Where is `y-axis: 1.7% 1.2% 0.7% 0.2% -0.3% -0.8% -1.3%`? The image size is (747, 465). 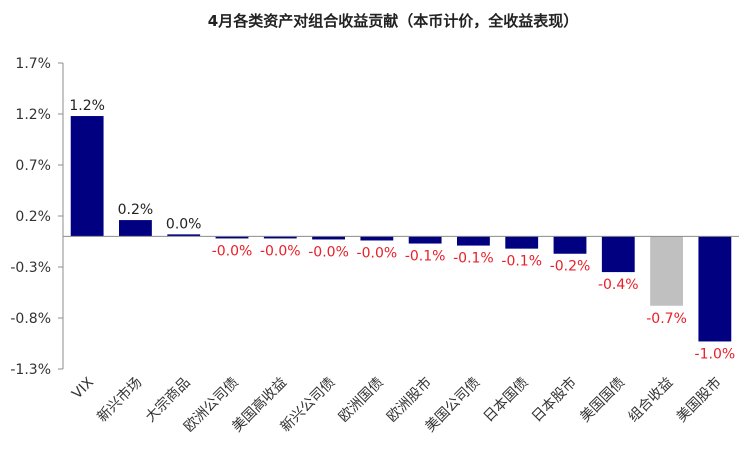
y-axis: 1.7% 1.2% 0.7% 0.2% -0.3% -0.8% -1.3% is located at coordinates (37, 217).